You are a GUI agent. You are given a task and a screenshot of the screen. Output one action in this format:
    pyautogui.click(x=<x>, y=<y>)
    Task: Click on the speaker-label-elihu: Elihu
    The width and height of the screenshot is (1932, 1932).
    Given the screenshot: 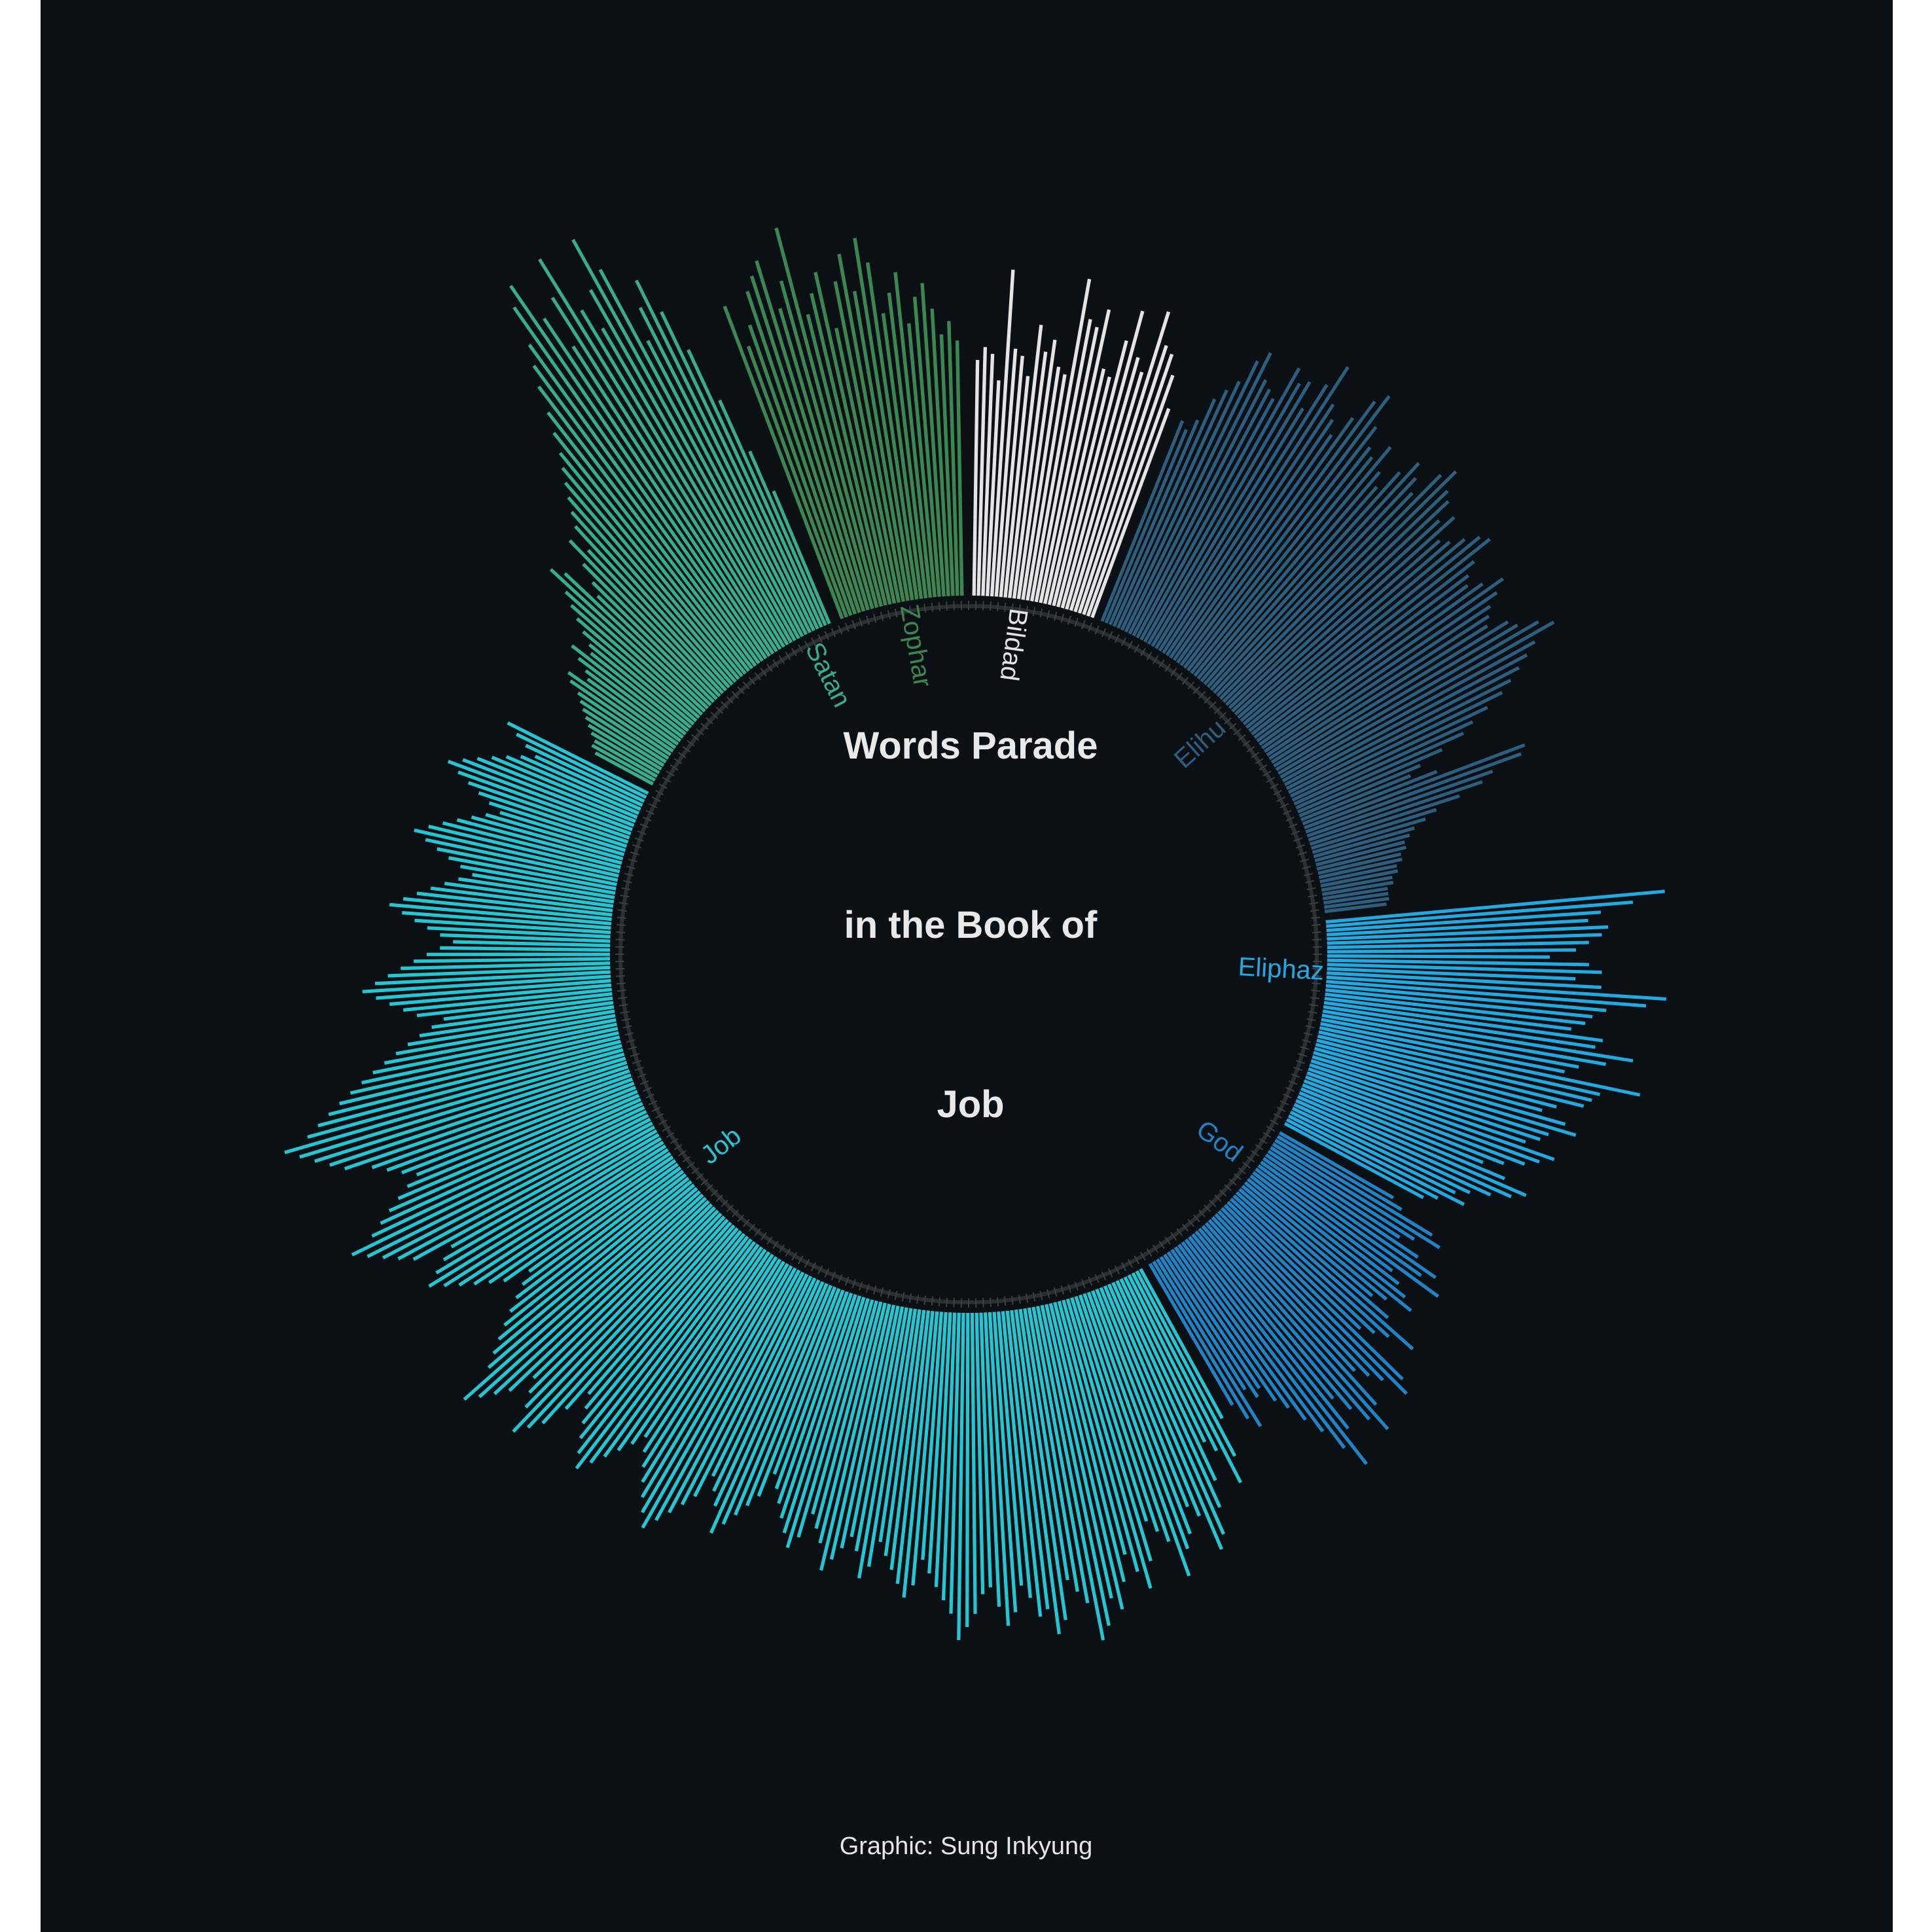 What is the action you would take?
    pyautogui.click(x=1200, y=743)
    